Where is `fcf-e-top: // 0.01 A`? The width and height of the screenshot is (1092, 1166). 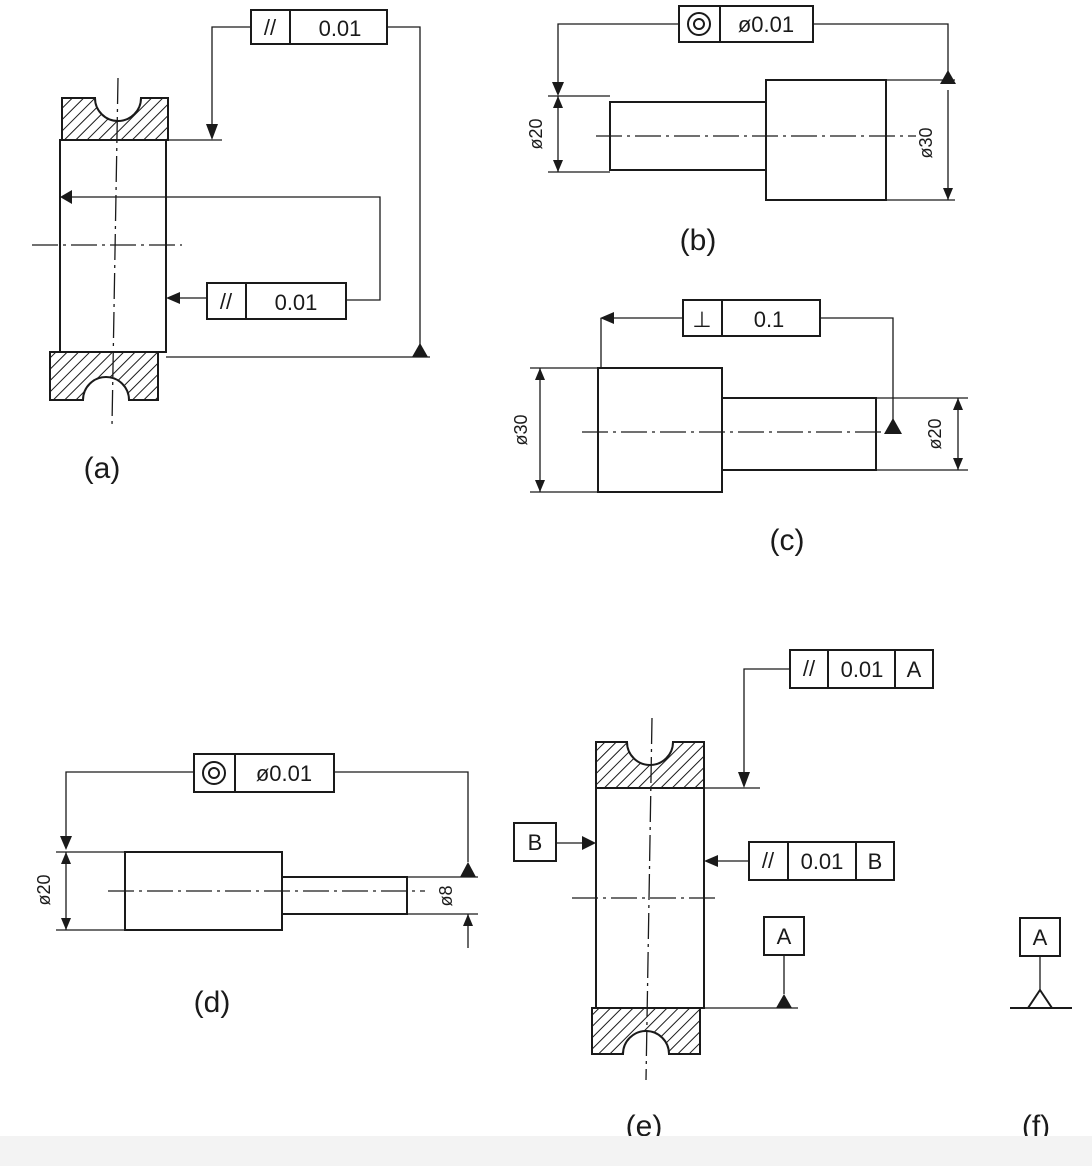
fcf-e-top: // 0.01 A is located at coordinates (861, 669).